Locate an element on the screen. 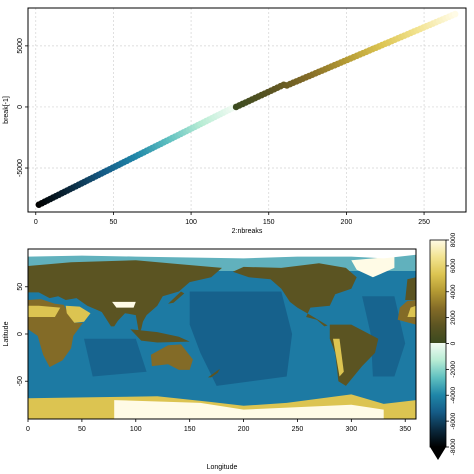 The image size is (474, 474). sahara-highlight is located at coordinates (411, 311).